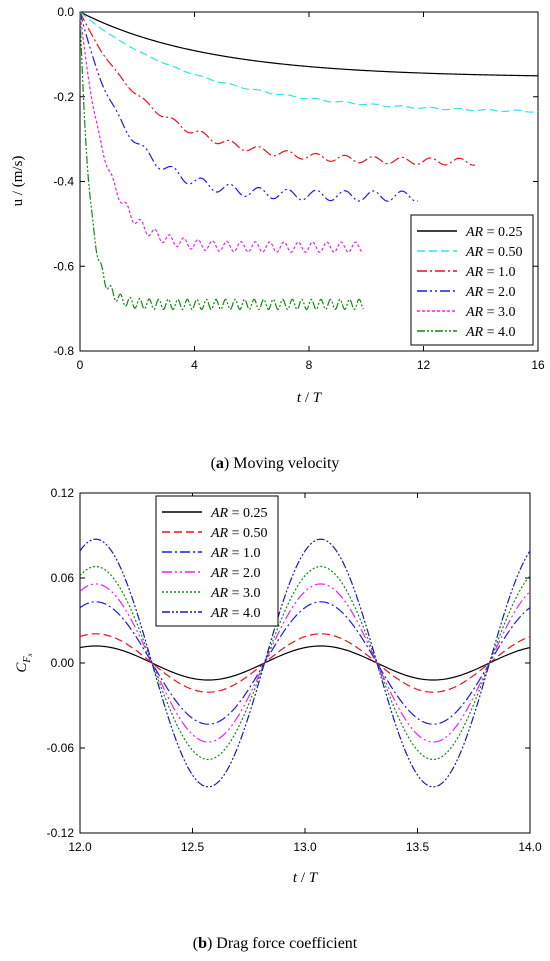 The width and height of the screenshot is (550, 961). What do you see at coordinates (305, 847) in the screenshot?
I see `x-tick-label: 13.0` at bounding box center [305, 847].